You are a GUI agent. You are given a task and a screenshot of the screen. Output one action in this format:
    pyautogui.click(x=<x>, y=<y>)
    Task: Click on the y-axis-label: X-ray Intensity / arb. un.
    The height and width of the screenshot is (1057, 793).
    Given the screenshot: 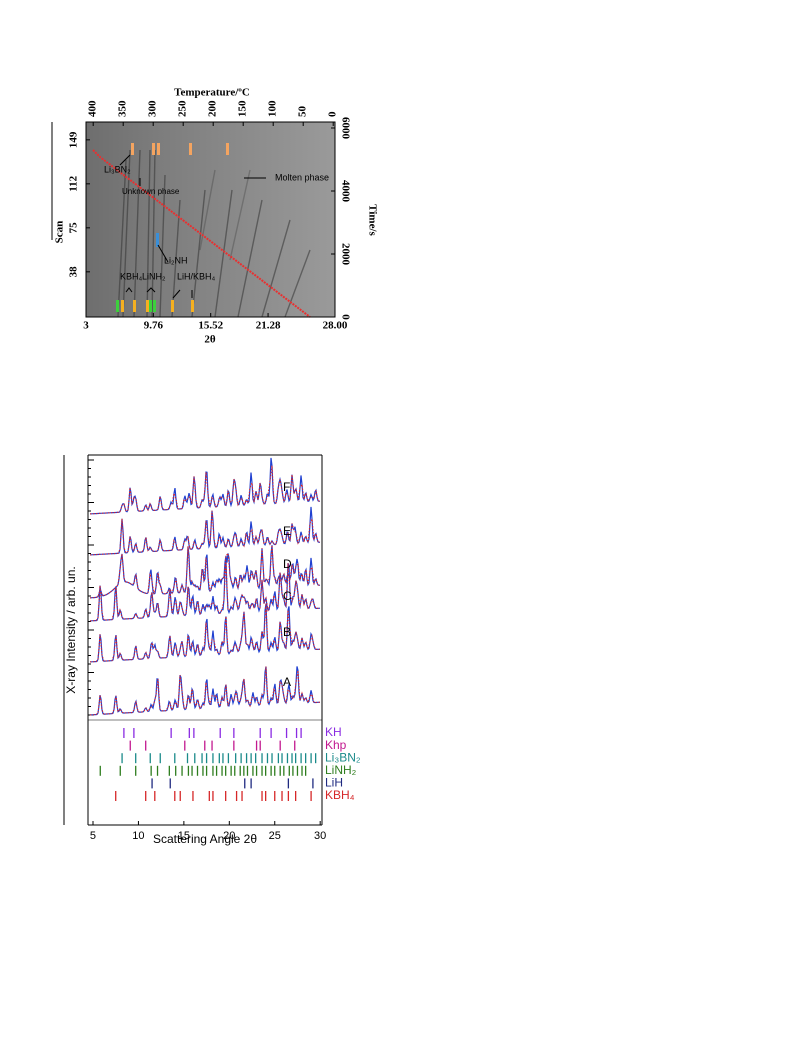 What is the action you would take?
    pyautogui.click(x=71, y=629)
    